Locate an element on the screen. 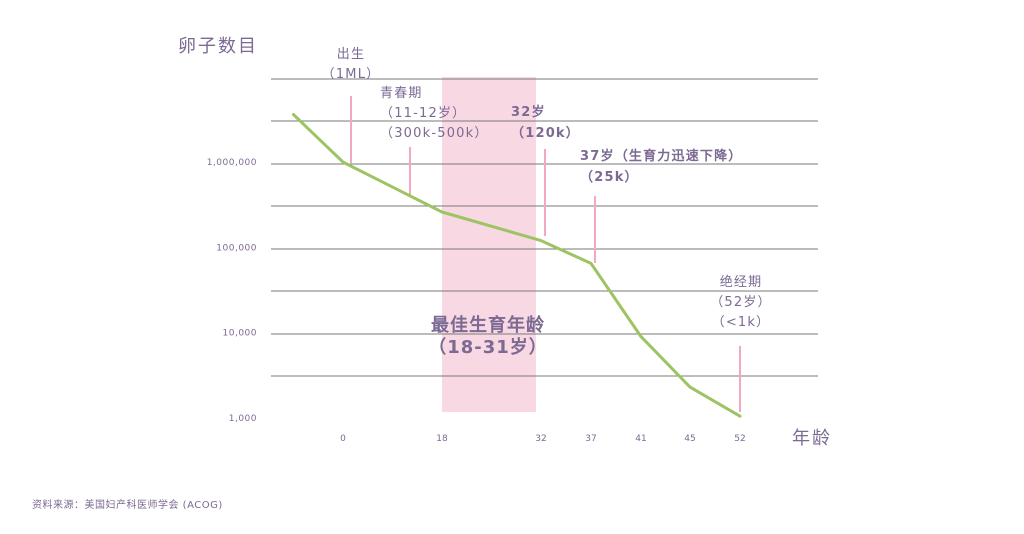 This screenshot has height=534, width=1024. y-tick-label: 1,000 is located at coordinates (243, 419).